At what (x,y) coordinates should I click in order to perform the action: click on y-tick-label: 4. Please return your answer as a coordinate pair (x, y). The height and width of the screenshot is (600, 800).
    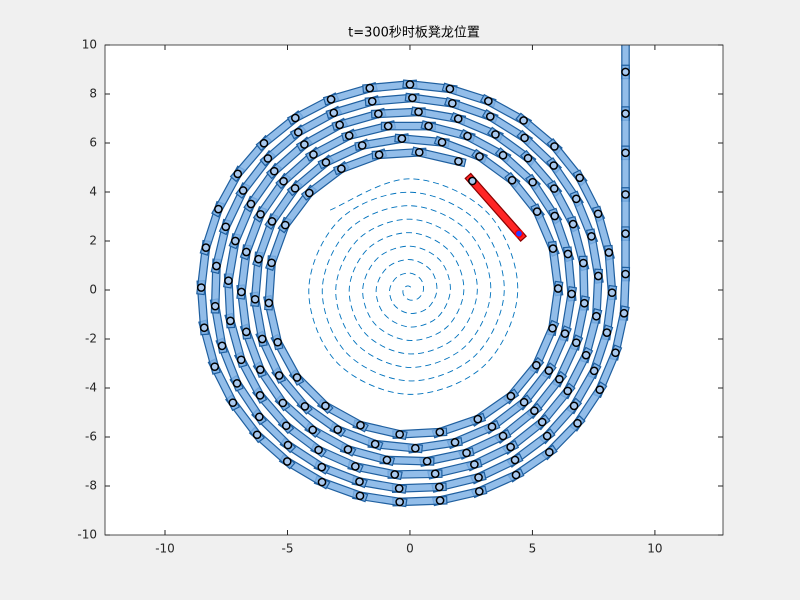
    Looking at the image, I should click on (93, 192).